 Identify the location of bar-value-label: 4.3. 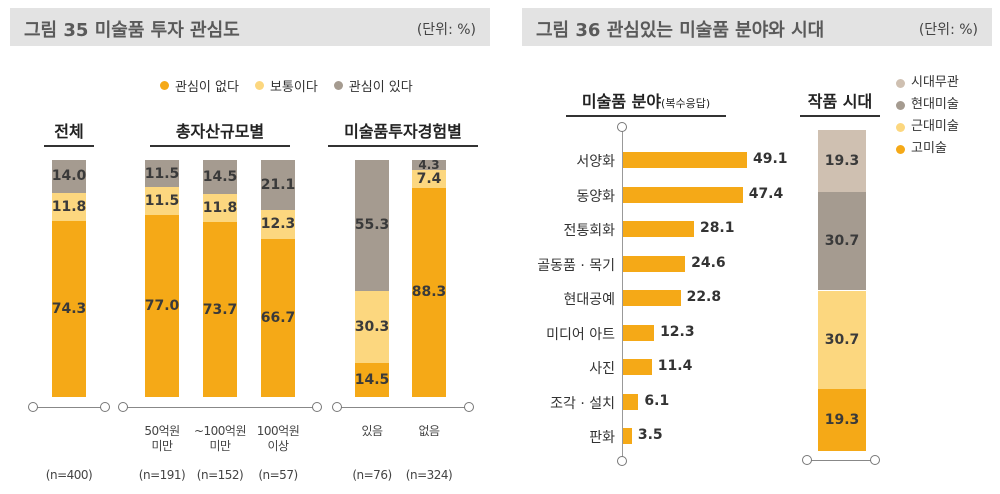
(429, 165).